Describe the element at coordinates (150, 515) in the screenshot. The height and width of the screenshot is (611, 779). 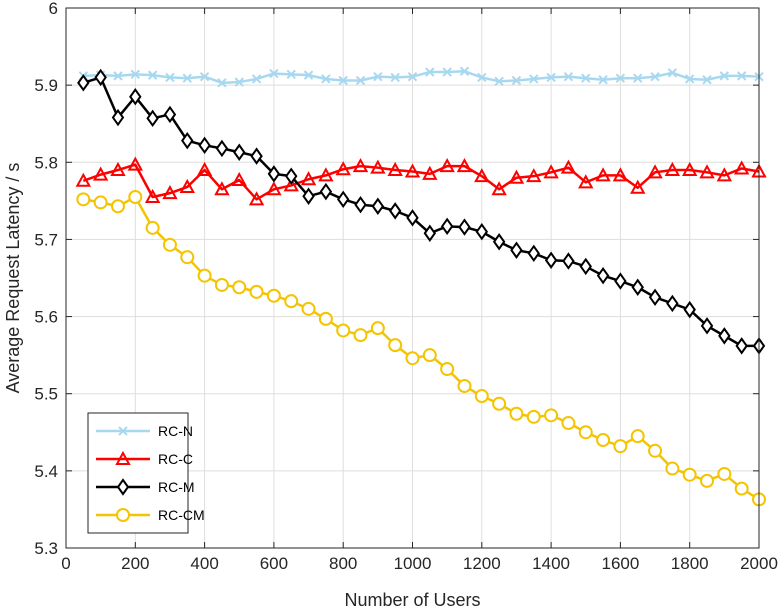
I see `legend-item-rc-cm: RC-CM` at that location.